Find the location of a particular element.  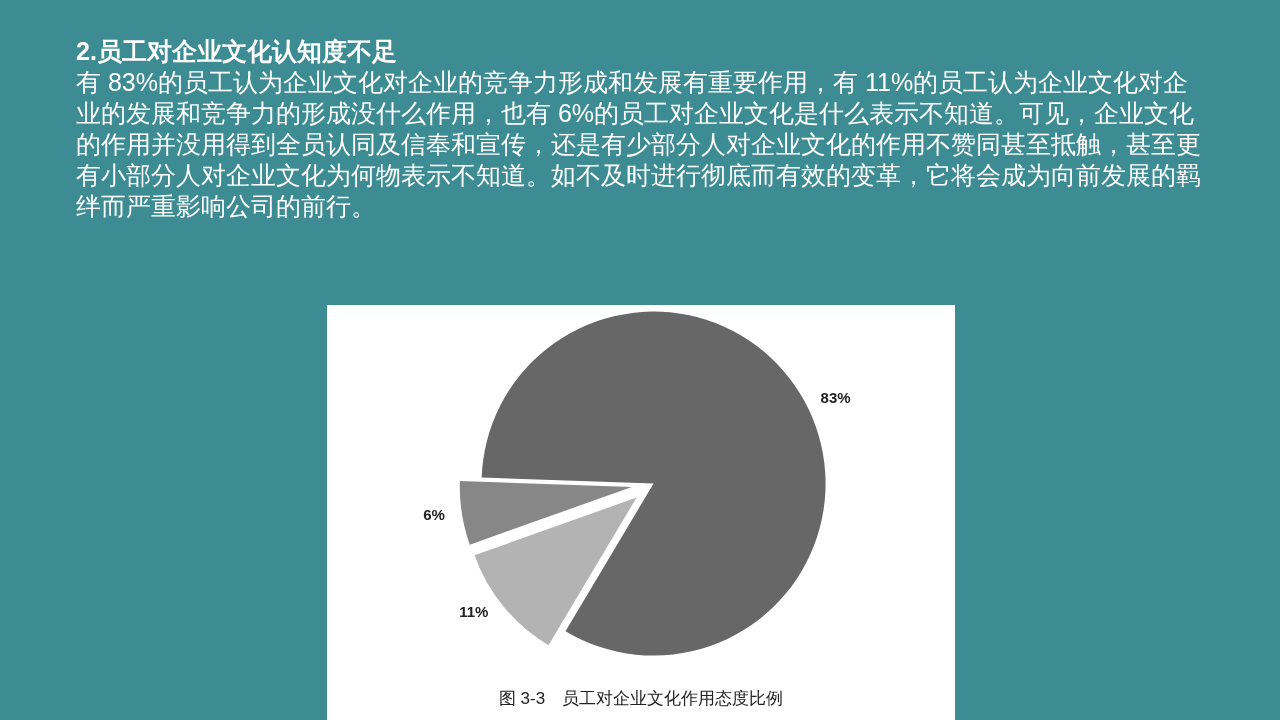

chart-title: 2.员工对企业文化认知度不足 is located at coordinates (237, 51).